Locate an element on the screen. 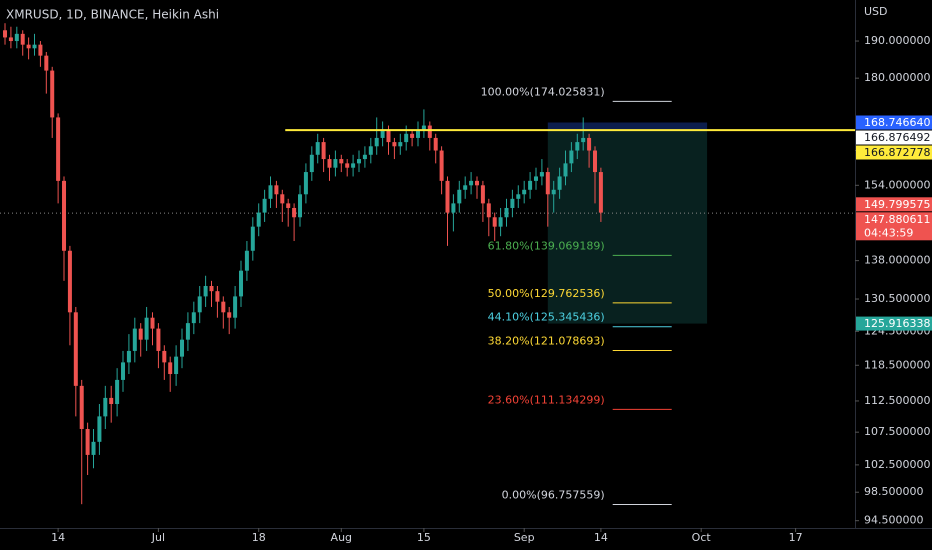  price-label: 125.916338 is located at coordinates (897, 323).